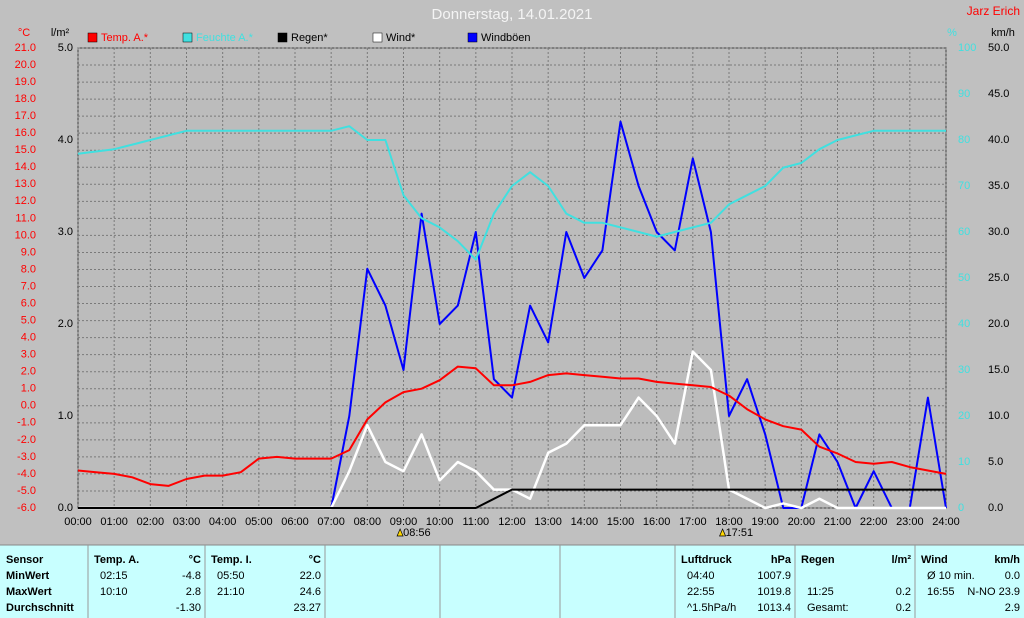 The height and width of the screenshot is (618, 1024). What do you see at coordinates (25, 201) in the screenshot?
I see `y-tick-label: 12.0` at bounding box center [25, 201].